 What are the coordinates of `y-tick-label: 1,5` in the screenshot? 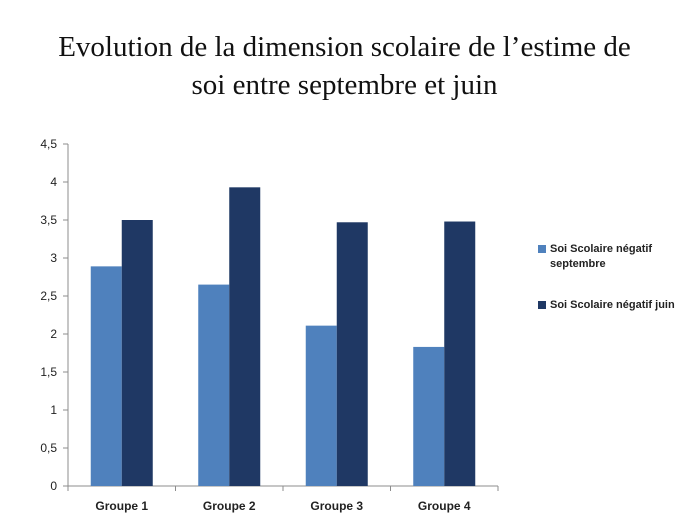 It's located at (48, 372).